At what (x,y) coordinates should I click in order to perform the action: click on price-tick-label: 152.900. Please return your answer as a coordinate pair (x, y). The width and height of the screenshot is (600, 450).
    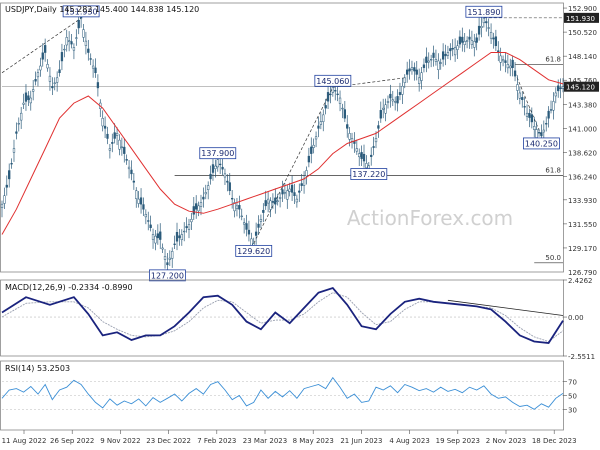
    Looking at the image, I should click on (582, 9).